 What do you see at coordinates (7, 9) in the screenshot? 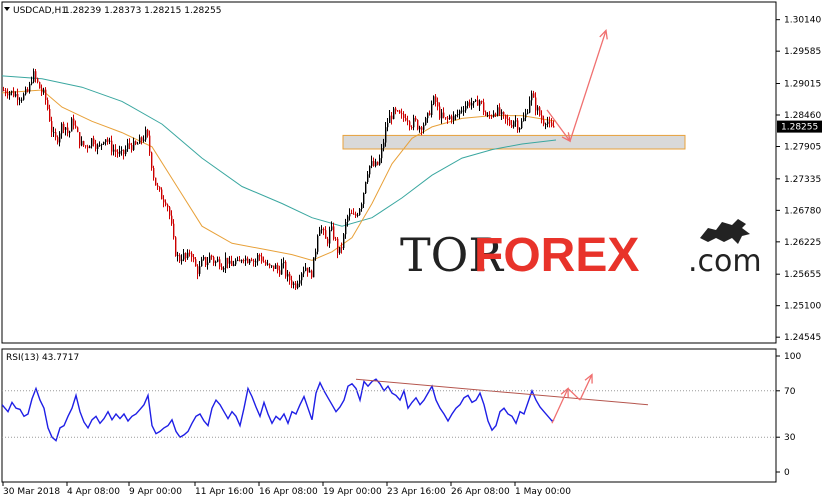
I see `dropdown-triangle-icon` at bounding box center [7, 9].